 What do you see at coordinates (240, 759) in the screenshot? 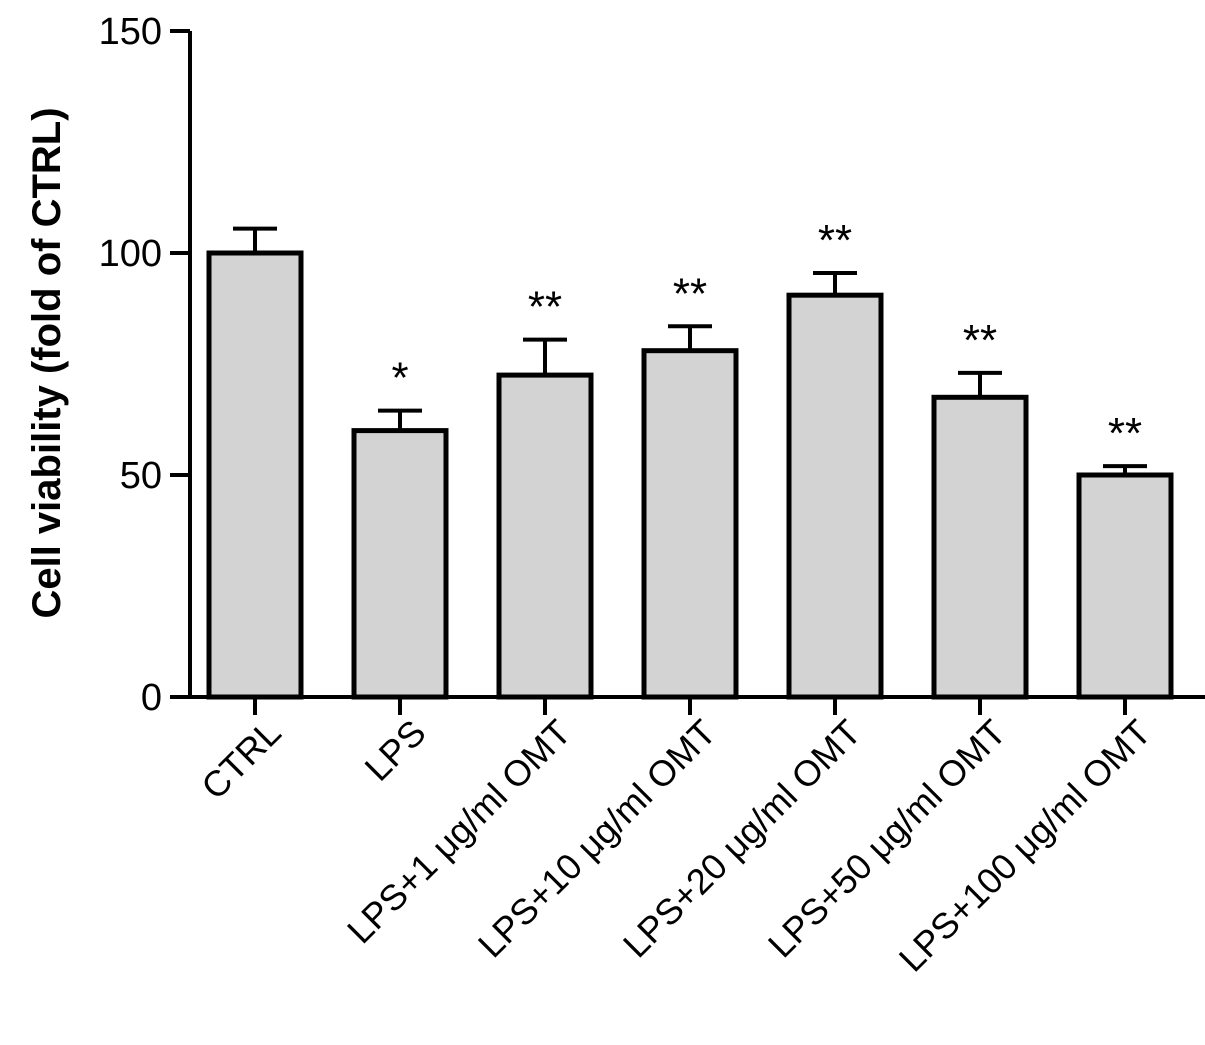
I see `x-tick-label: CTRL` at bounding box center [240, 759].